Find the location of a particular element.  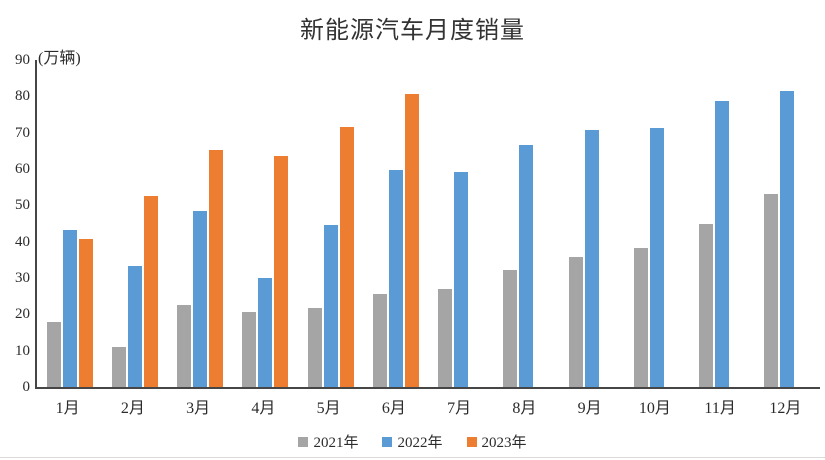

bar-group-8月 is located at coordinates (526, 223).